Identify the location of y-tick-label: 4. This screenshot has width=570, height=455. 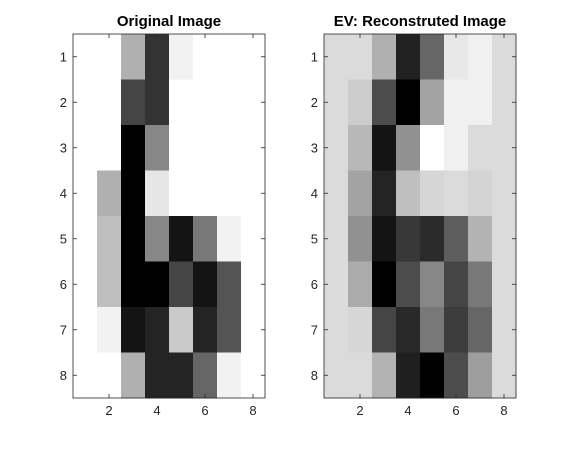
(314, 193).